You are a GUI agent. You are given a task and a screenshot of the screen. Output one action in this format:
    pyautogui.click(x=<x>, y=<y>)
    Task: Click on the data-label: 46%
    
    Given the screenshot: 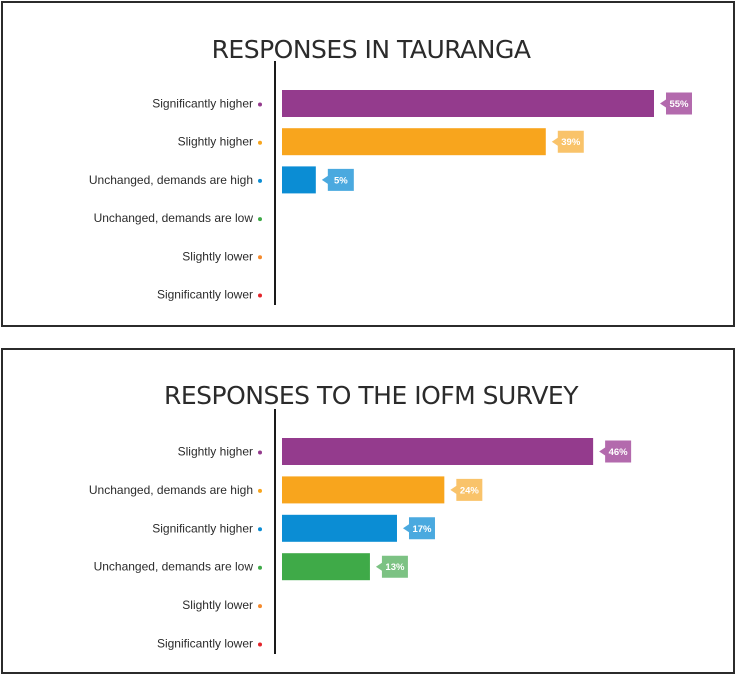 What is the action you would take?
    pyautogui.click(x=619, y=452)
    